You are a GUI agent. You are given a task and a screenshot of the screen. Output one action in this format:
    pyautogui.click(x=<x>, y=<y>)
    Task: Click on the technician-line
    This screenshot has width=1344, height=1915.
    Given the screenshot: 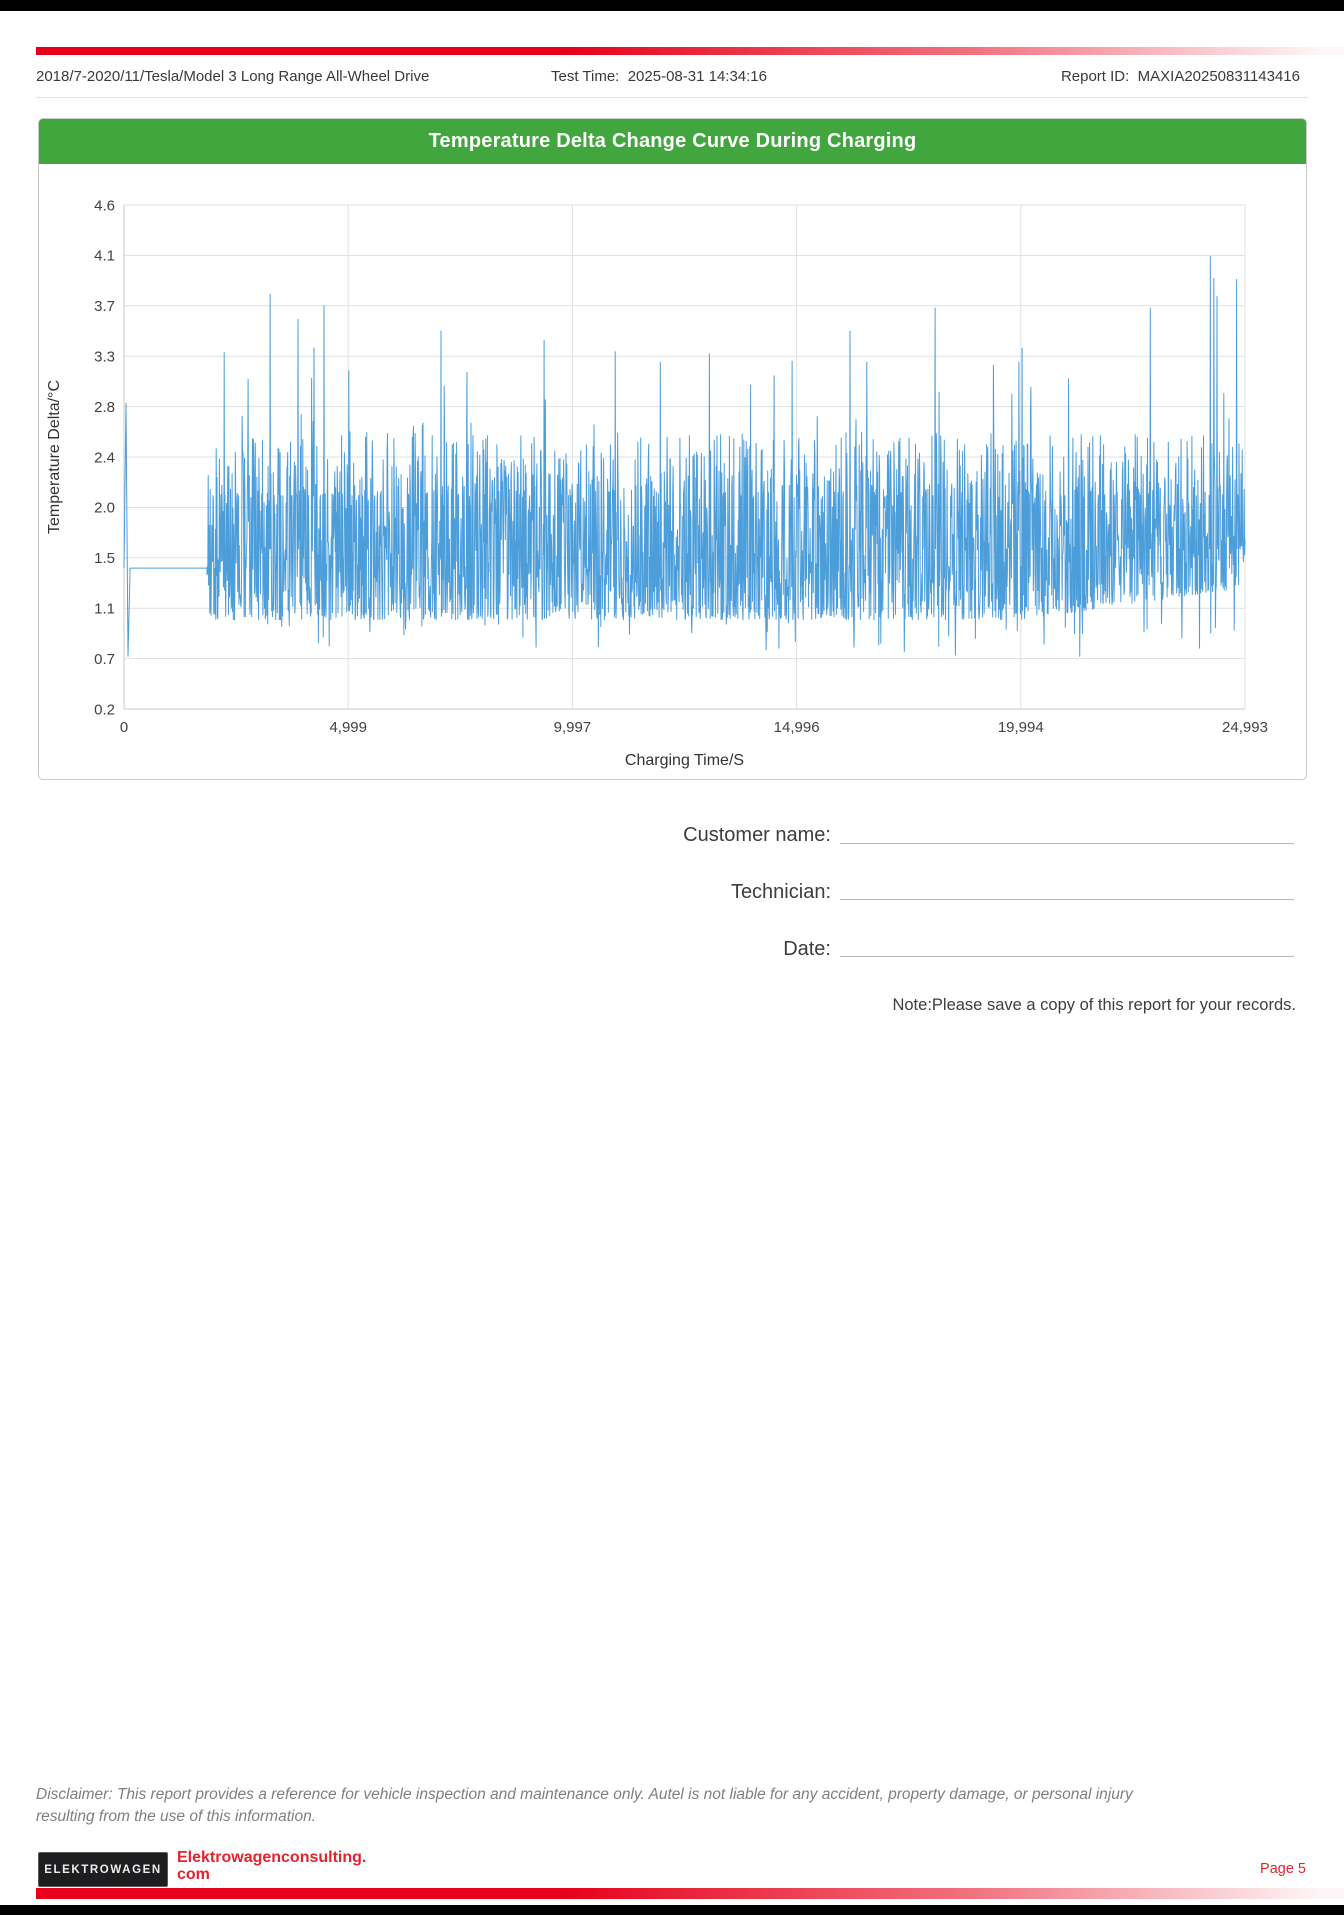 What is the action you would take?
    pyautogui.click(x=1067, y=899)
    